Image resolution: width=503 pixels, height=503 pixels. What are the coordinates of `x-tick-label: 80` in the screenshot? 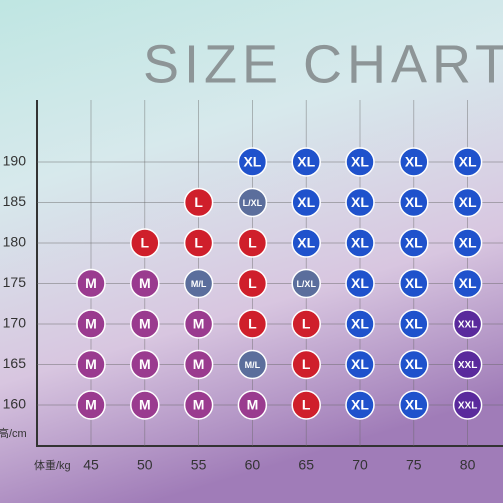 It's located at (468, 465).